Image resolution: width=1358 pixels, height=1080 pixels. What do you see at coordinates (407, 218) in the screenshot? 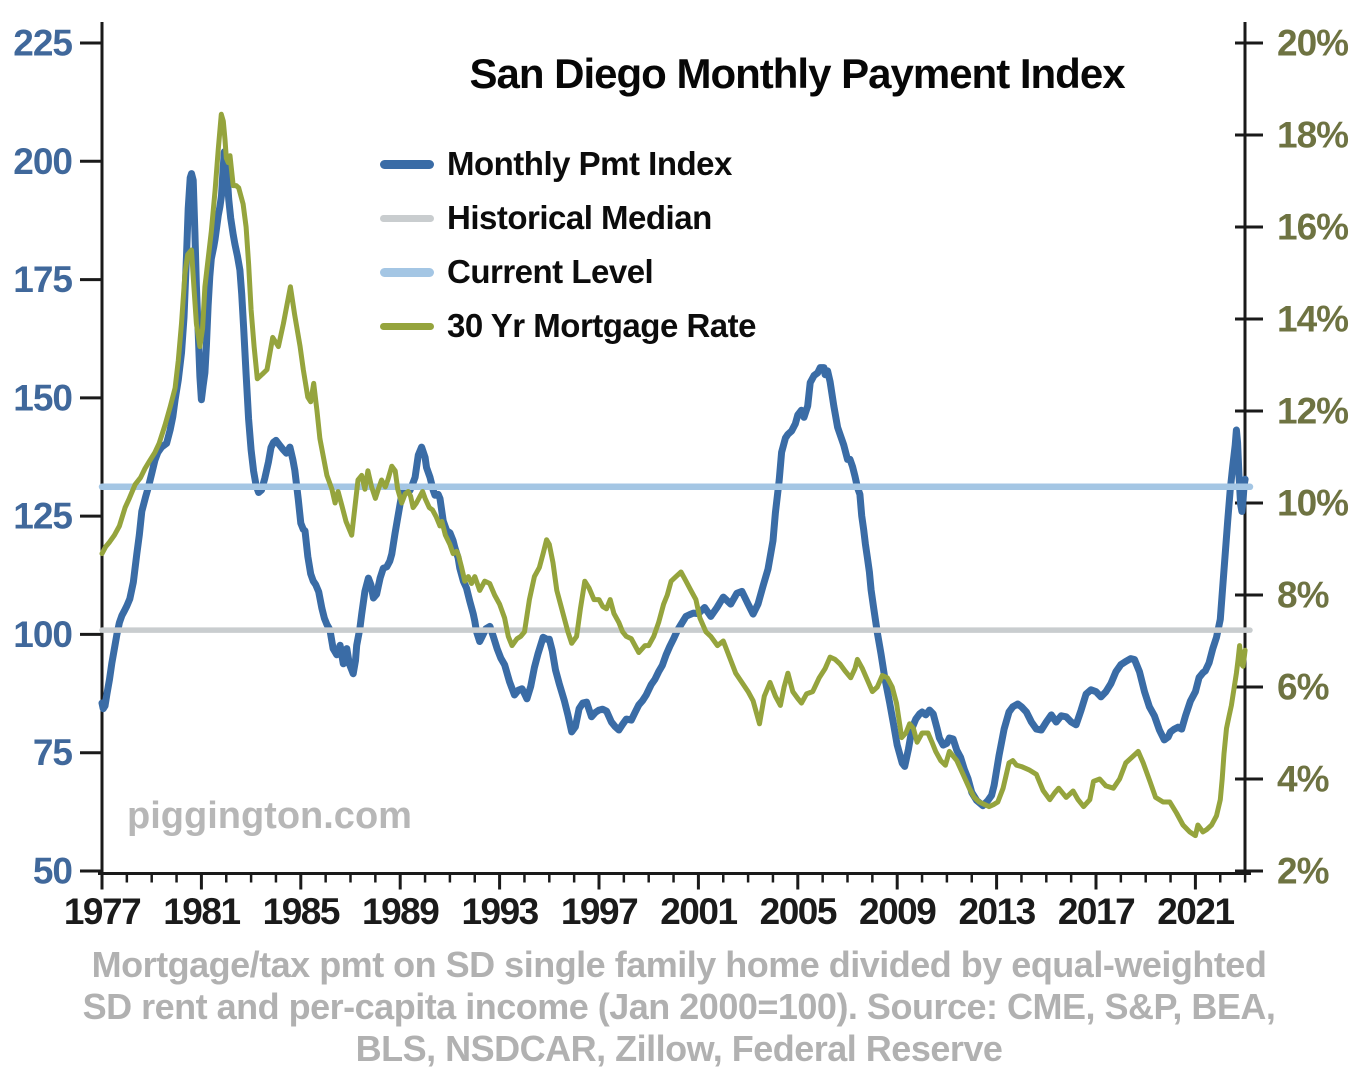
I see `historical-median-swatch` at bounding box center [407, 218].